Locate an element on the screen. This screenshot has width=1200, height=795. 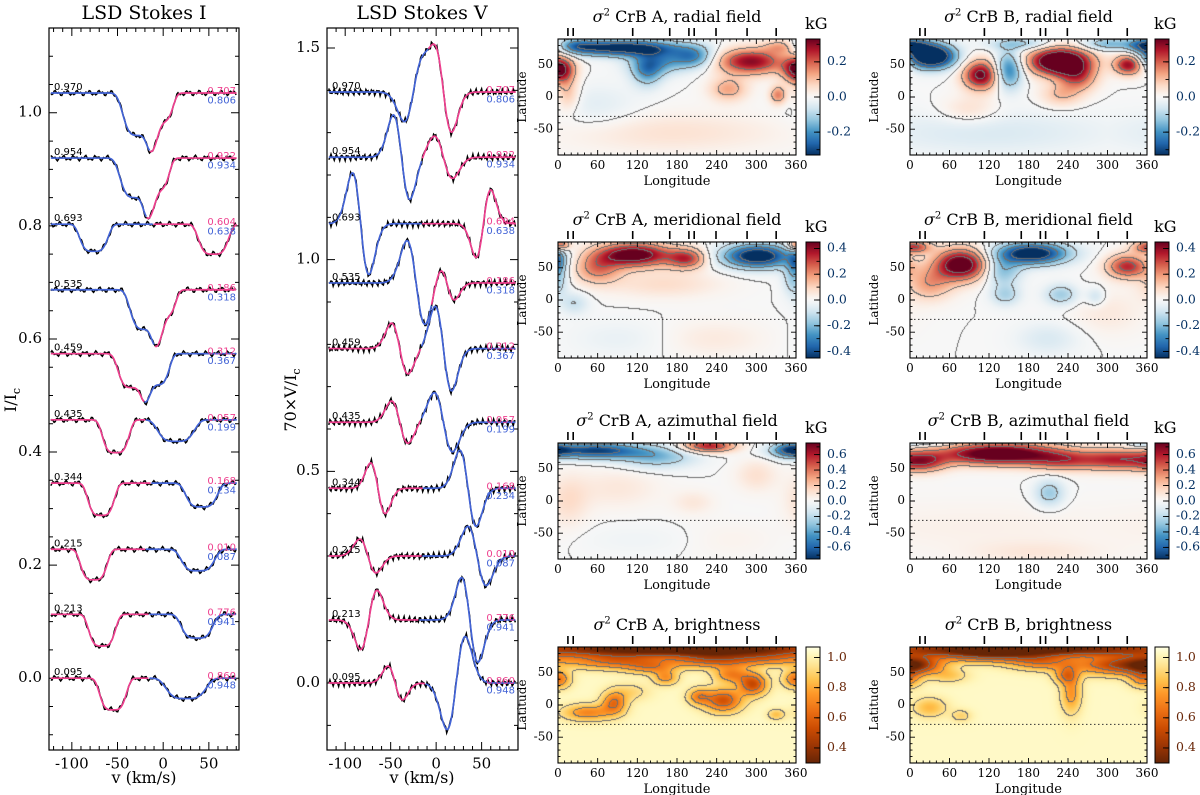
colorbar-unit-mapA-radial: kG is located at coordinates (816, 23).